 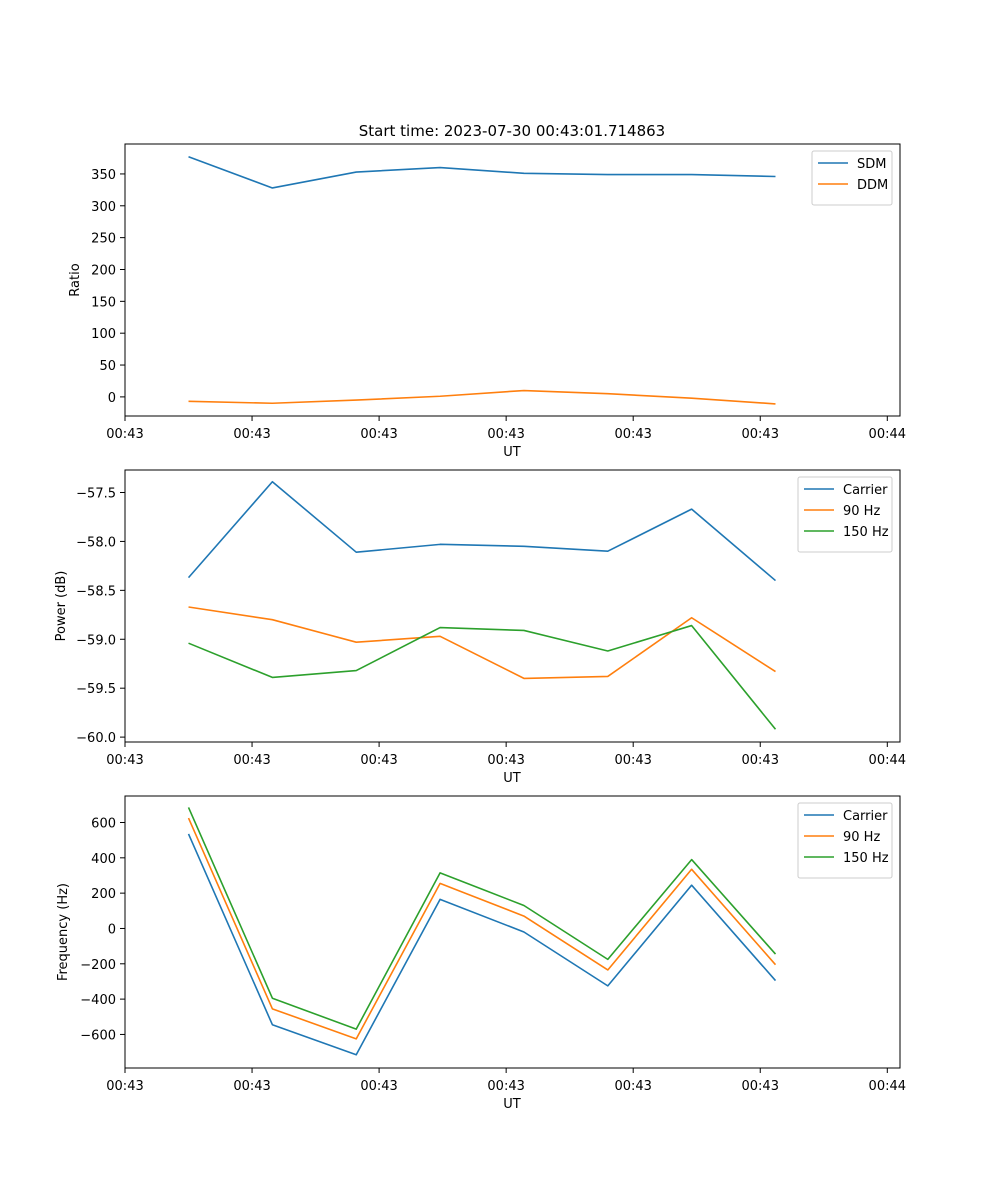 I want to click on y-tick-label: −59.0, so click(x=96, y=640).